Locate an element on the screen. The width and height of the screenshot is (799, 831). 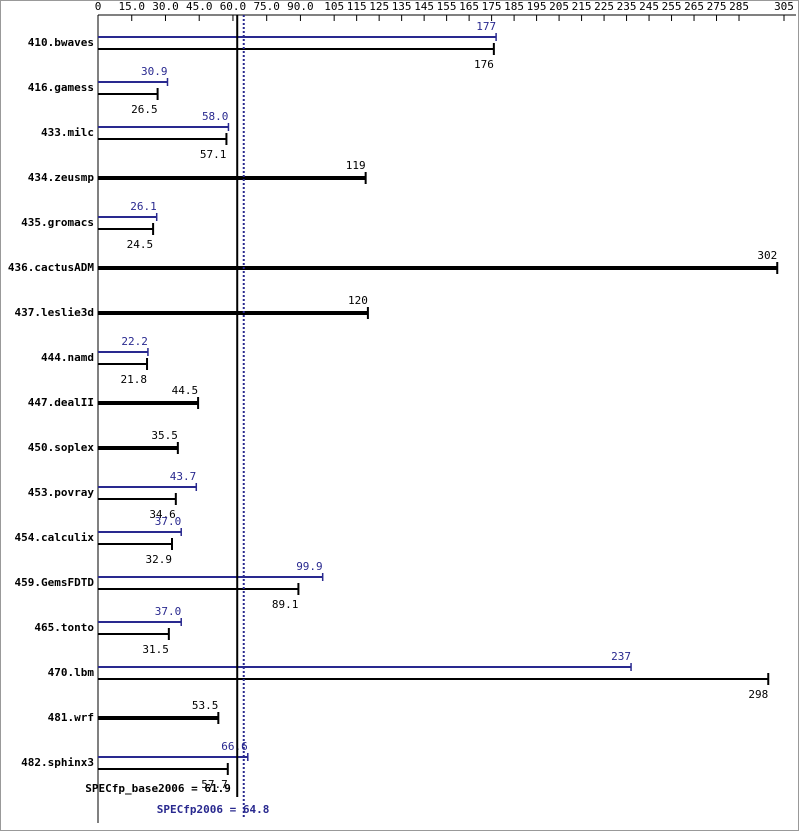
base-label: 31.5 is located at coordinates (155, 649).